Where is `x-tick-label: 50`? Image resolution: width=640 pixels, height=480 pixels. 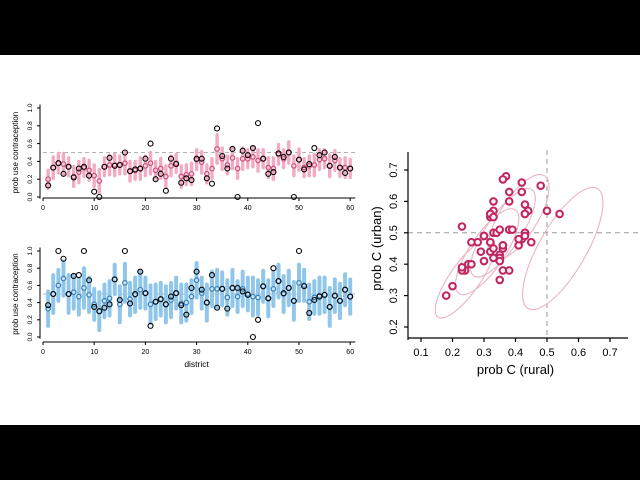 x-tick-label: 50 is located at coordinates (299, 352).